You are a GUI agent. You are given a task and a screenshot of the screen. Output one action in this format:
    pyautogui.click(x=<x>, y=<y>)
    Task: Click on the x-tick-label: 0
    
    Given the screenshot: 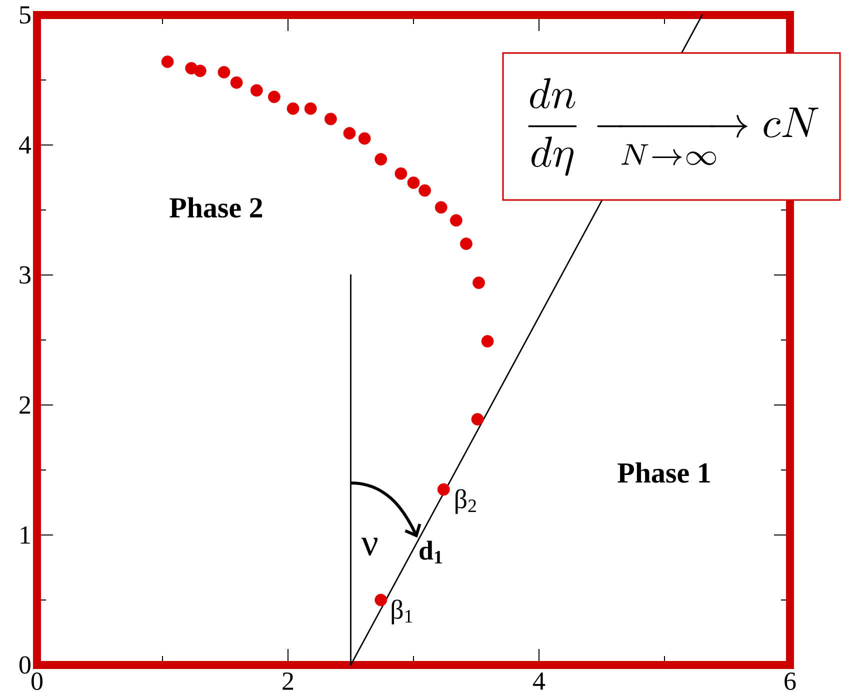 What is the action you would take?
    pyautogui.click(x=37, y=681)
    